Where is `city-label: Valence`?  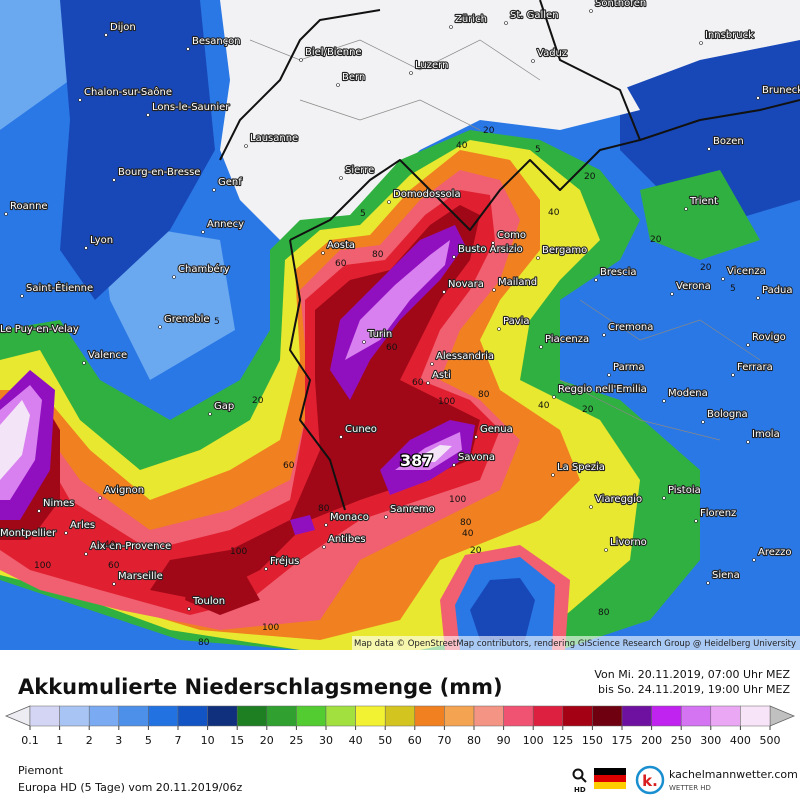
city-label: Valence is located at coordinates (107, 355).